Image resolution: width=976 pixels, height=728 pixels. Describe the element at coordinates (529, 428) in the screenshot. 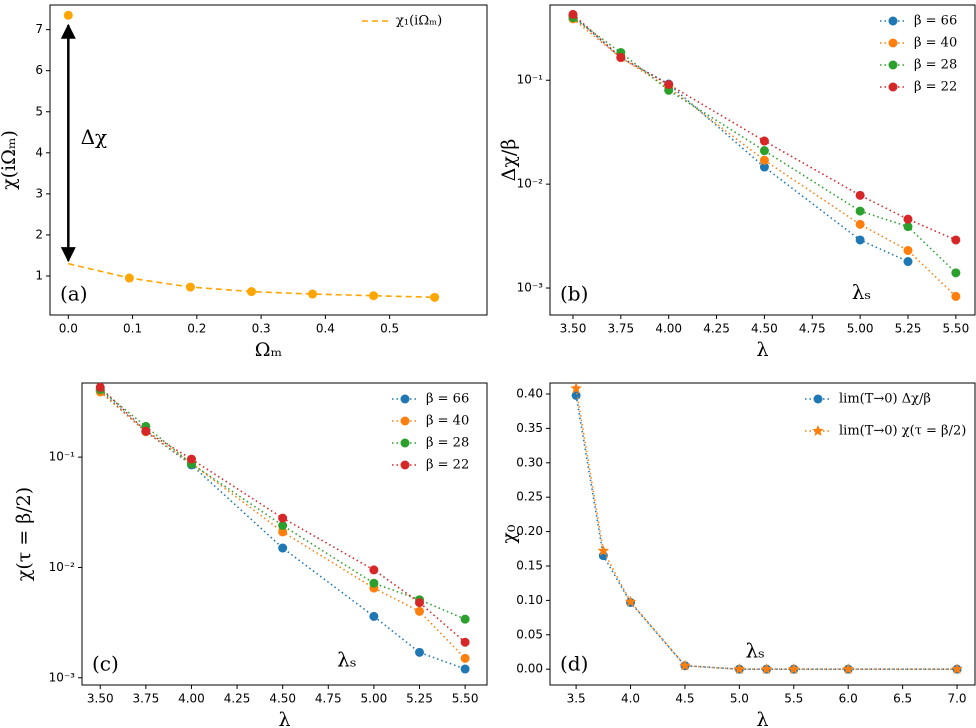

I see `y-tick-label: 0.35` at that location.